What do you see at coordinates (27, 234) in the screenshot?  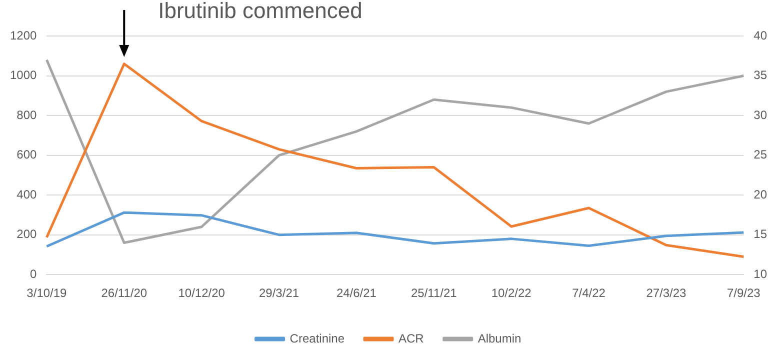 I see `y-tick-label: 200` at bounding box center [27, 234].